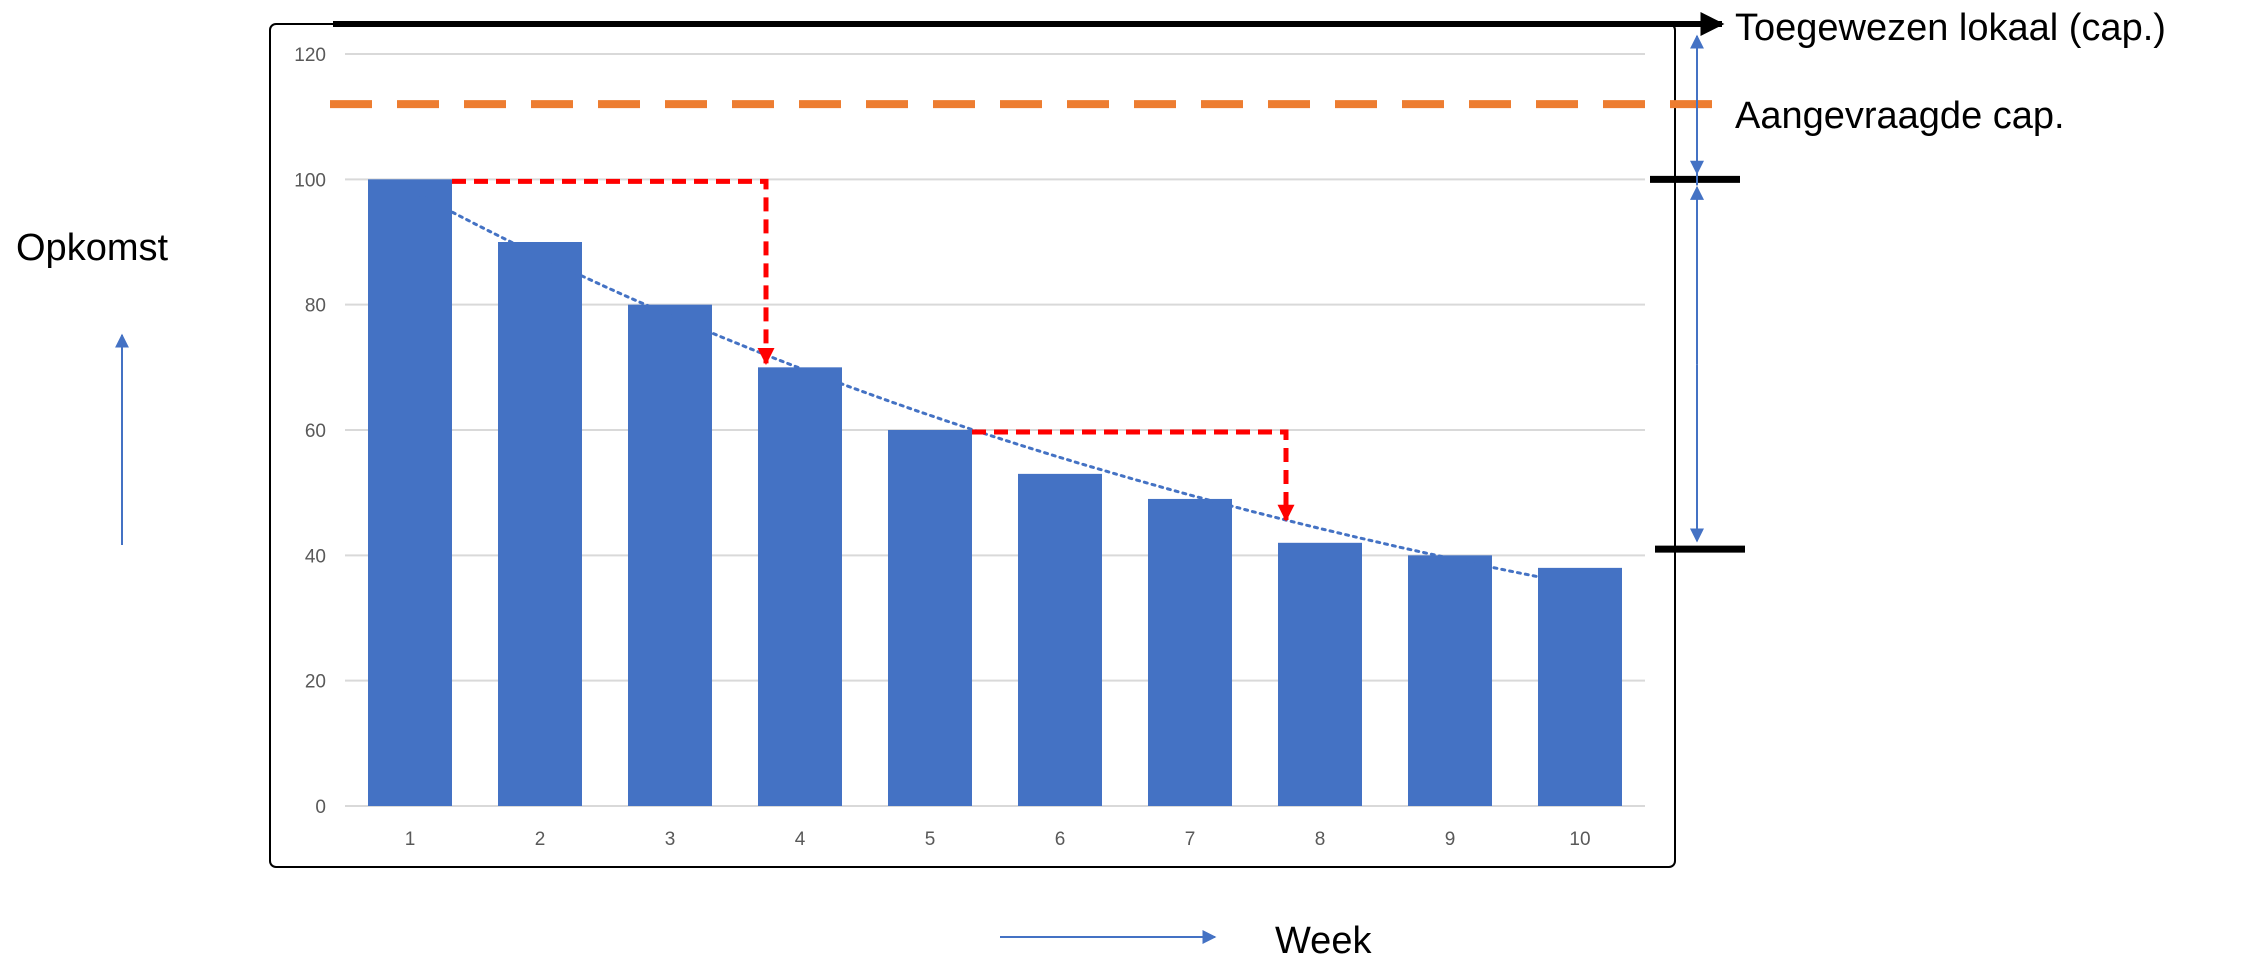 The height and width of the screenshot is (956, 2241). Describe the element at coordinates (1450, 839) in the screenshot. I see `x-tick-label: 9` at that location.